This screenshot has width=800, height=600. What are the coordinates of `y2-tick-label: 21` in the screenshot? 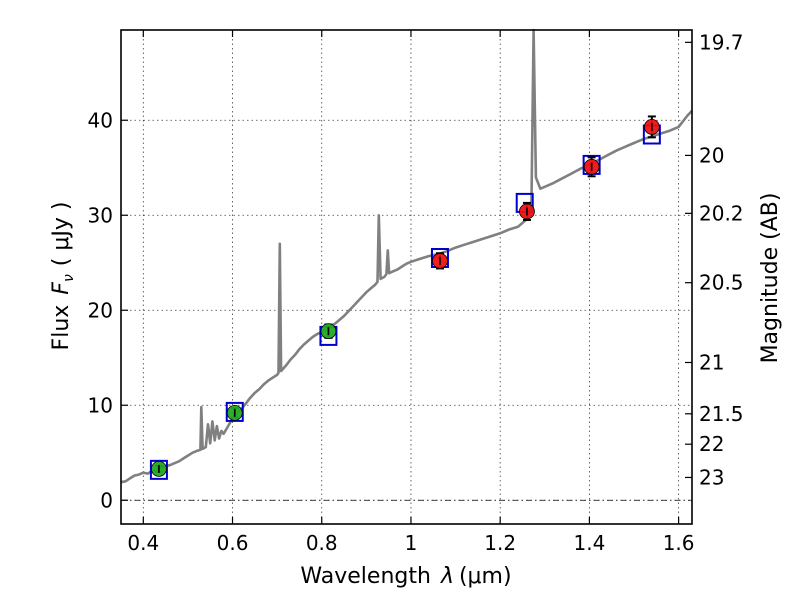 It's located at (711, 363).